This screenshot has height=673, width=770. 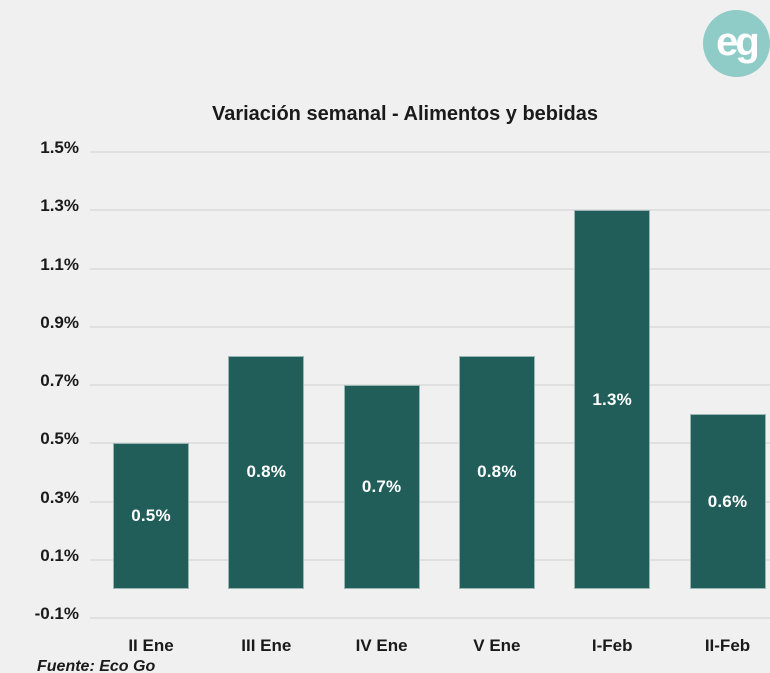 I want to click on y-axis-tick-label: 0.7%, so click(x=59, y=380).